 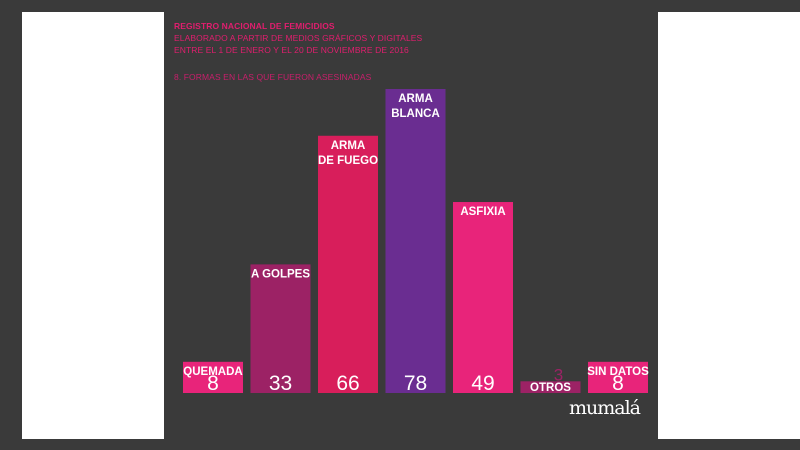 What do you see at coordinates (483, 297) in the screenshot?
I see `bar-asfixia` at bounding box center [483, 297].